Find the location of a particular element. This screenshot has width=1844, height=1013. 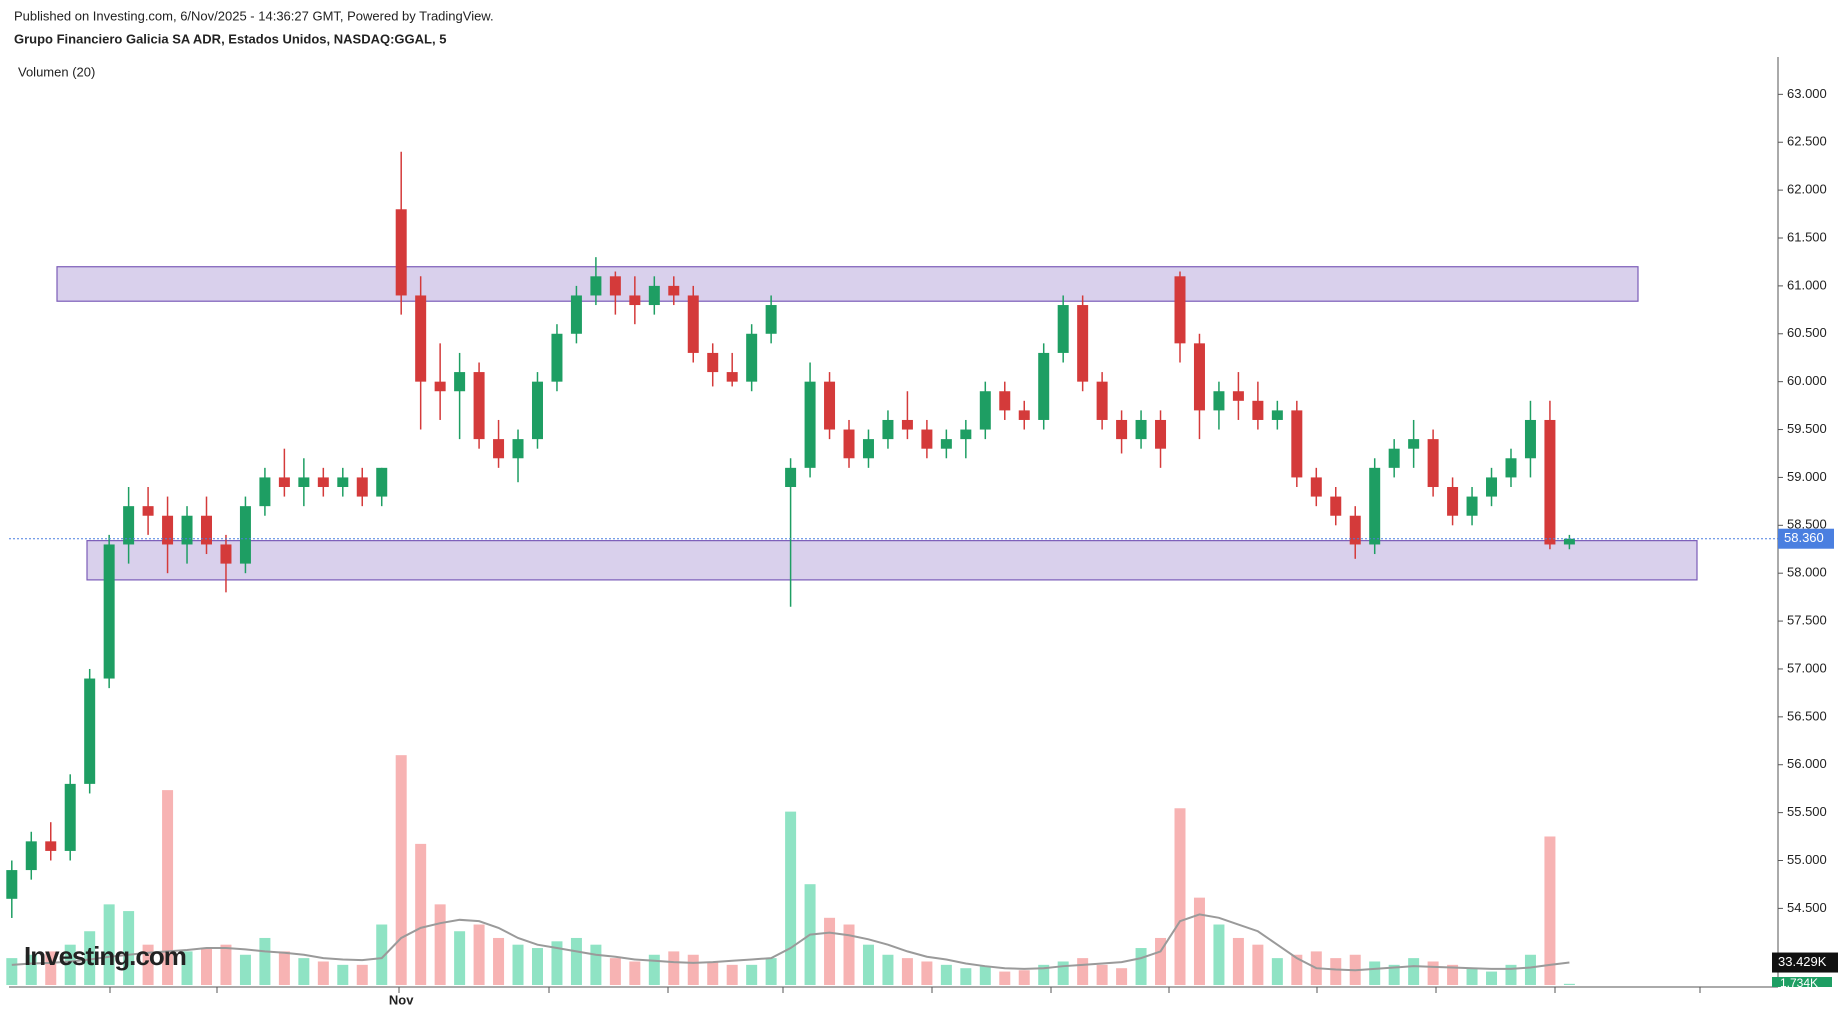

y-tick-label: 57.500 is located at coordinates (1807, 620).